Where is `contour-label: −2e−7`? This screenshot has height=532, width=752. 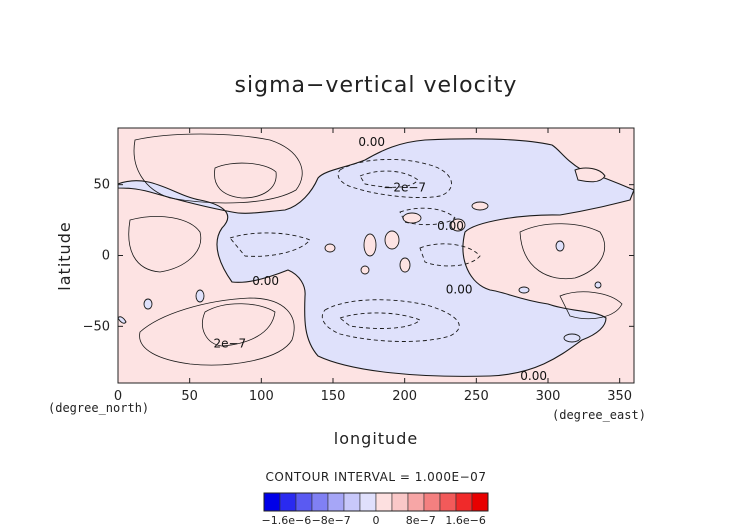
contour-label: −2e−7 is located at coordinates (404, 188).